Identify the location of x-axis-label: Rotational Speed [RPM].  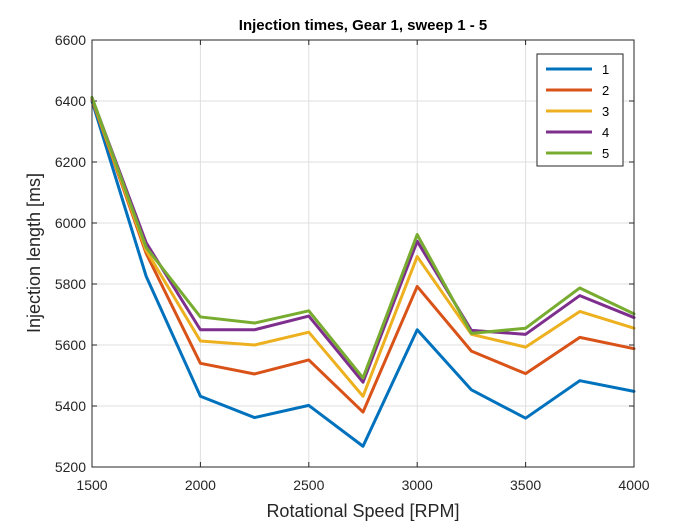
(362, 511).